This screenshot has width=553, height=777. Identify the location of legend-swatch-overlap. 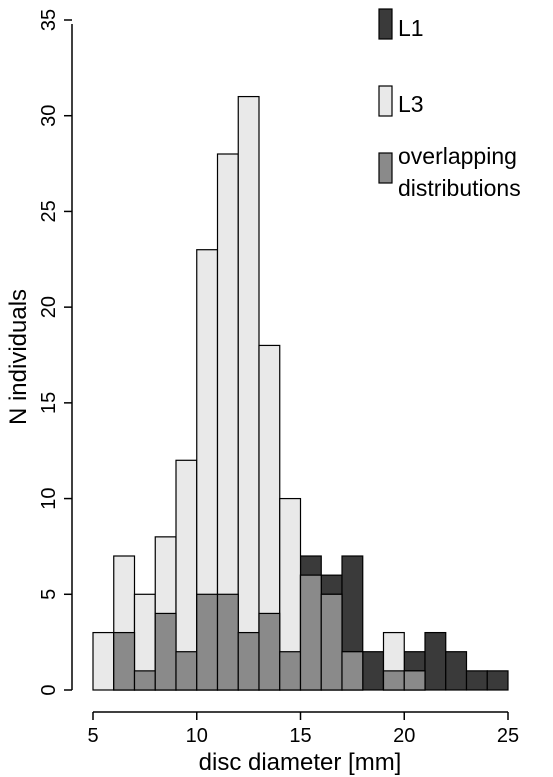
(385, 168).